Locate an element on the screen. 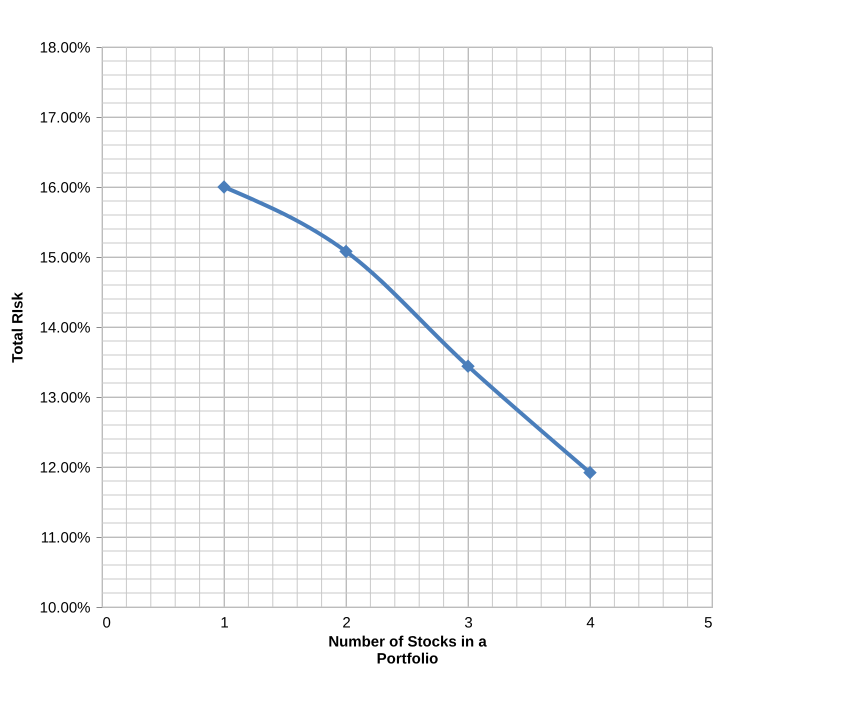 This screenshot has height=706, width=844. y-axis-title: Total RIsk is located at coordinates (18, 327).